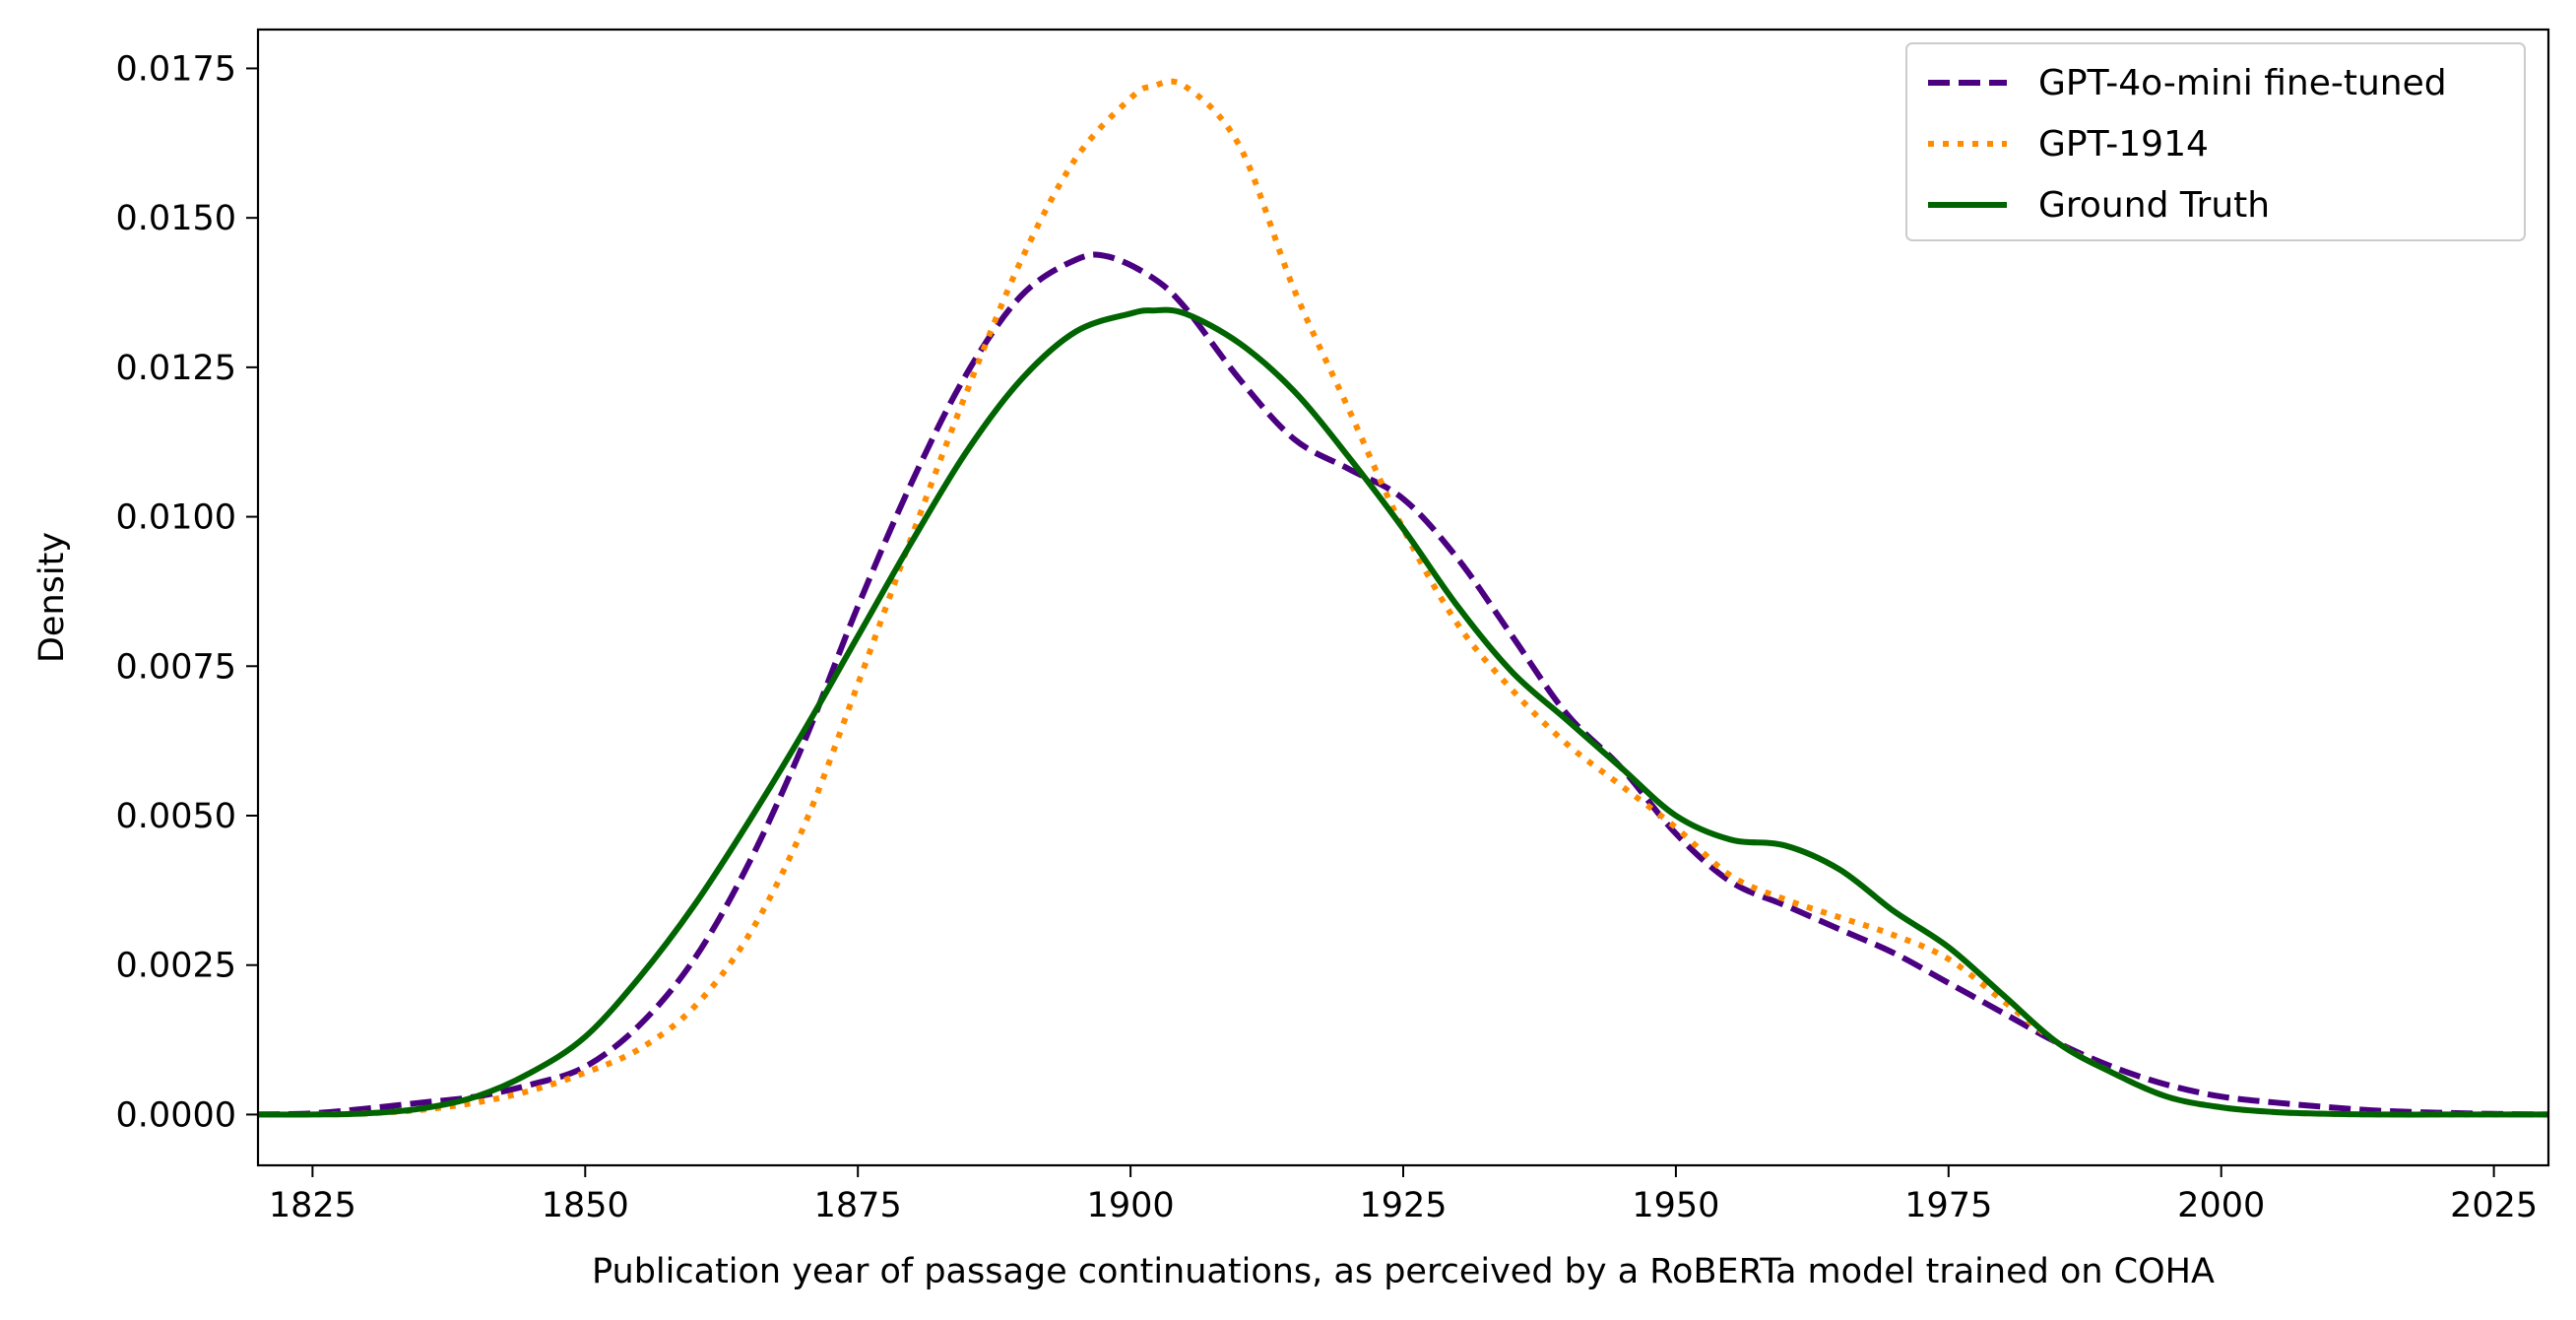  I want to click on x-tick-label: 2025, so click(2494, 1205).